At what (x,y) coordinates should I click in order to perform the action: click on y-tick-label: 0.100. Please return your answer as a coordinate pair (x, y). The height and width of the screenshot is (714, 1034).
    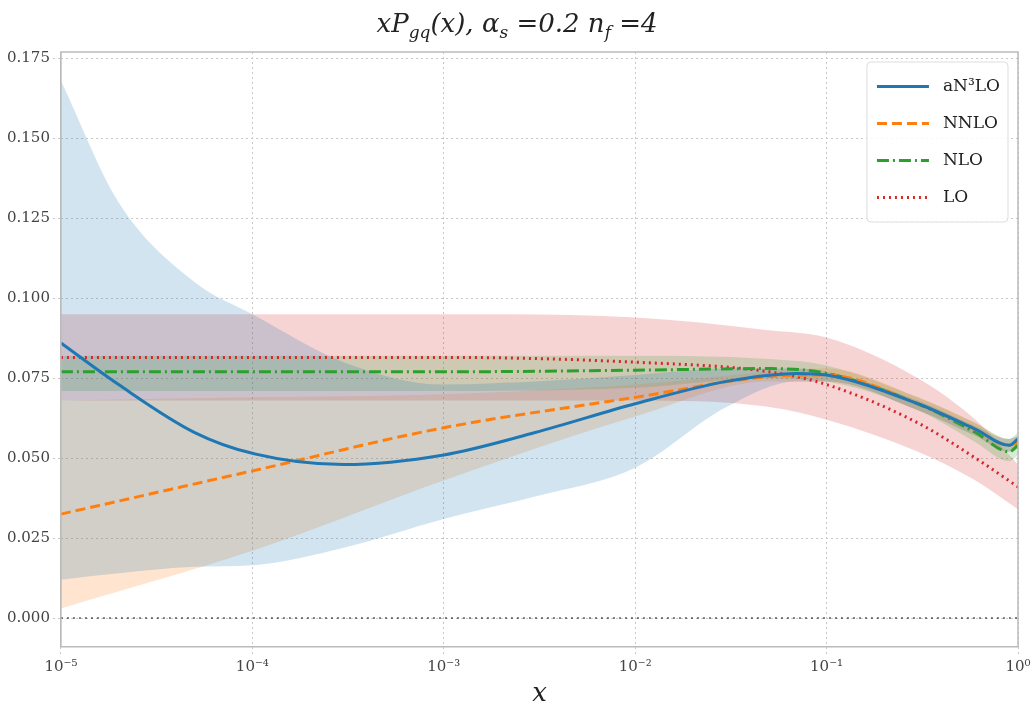
    Looking at the image, I should click on (28, 297).